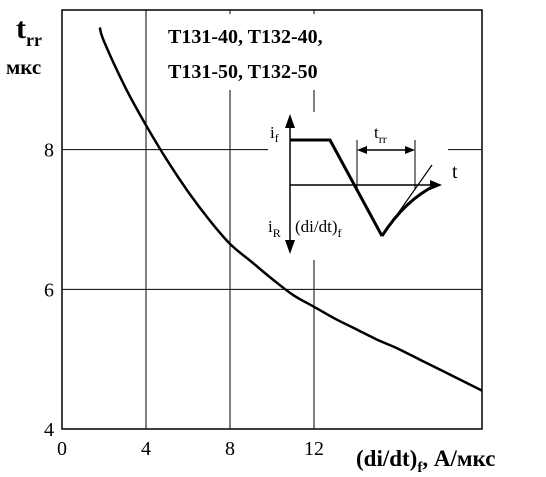 This screenshot has height=477, width=546. I want to click on legend-line-1: T131-40, T132-40,, so click(245, 37).